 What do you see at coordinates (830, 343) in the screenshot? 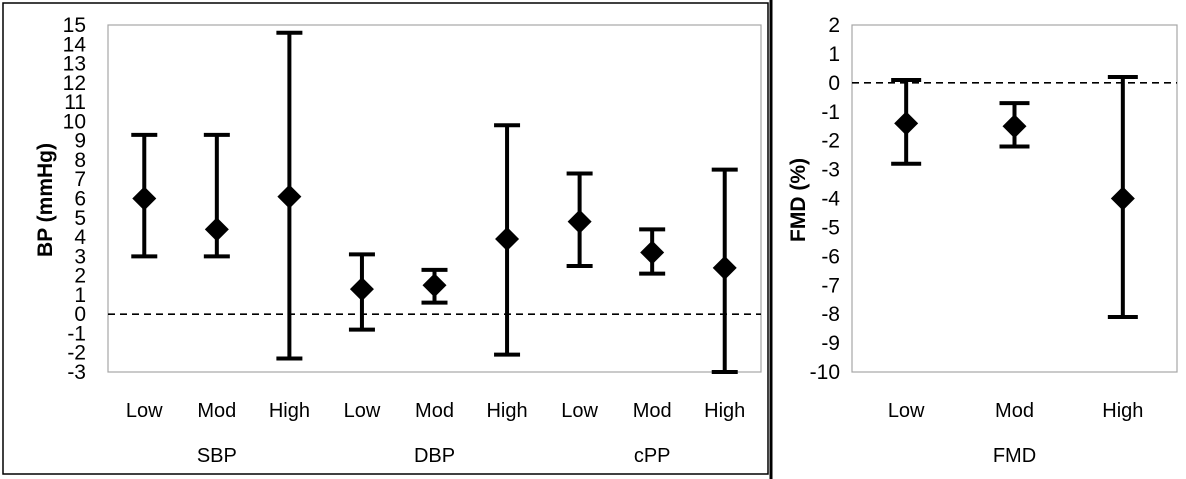
I see `fmd-y-tick-label: -9` at bounding box center [830, 343].